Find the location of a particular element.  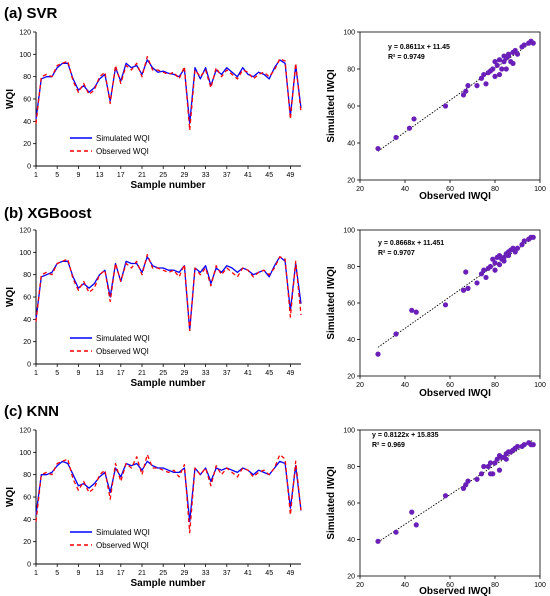

r-squared: R² = 0.969 is located at coordinates (388, 445).